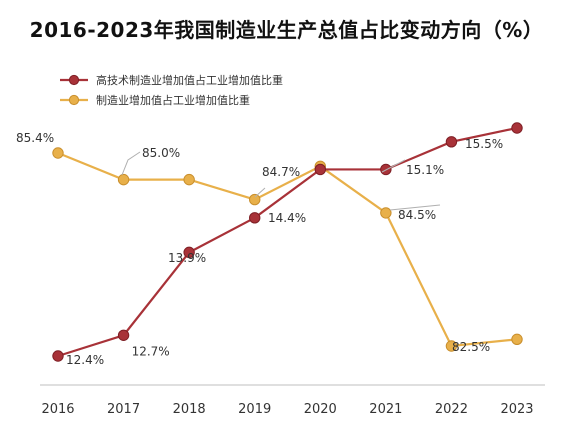  What do you see at coordinates (287, 218) in the screenshot?
I see `data-label: 14.4%` at bounding box center [287, 218].